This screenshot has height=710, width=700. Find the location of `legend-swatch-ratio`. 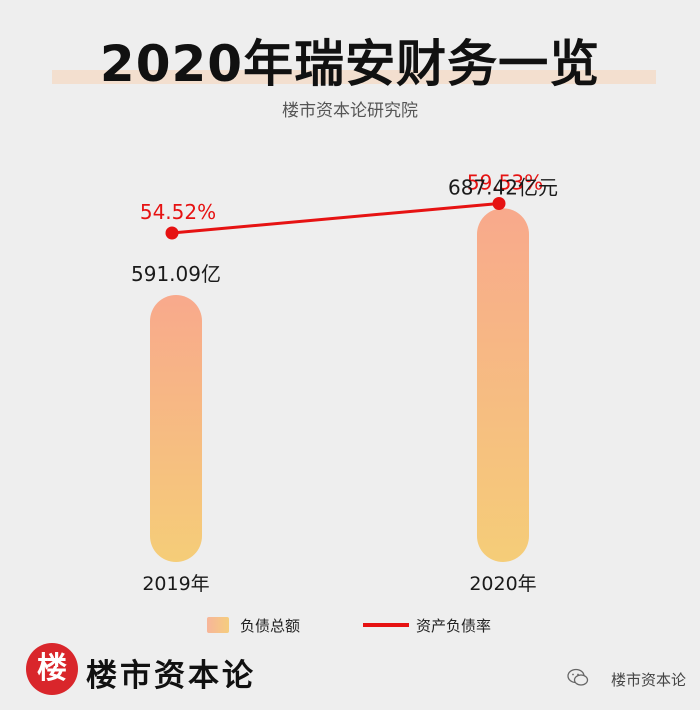

legend-swatch-ratio is located at coordinates (386, 625).